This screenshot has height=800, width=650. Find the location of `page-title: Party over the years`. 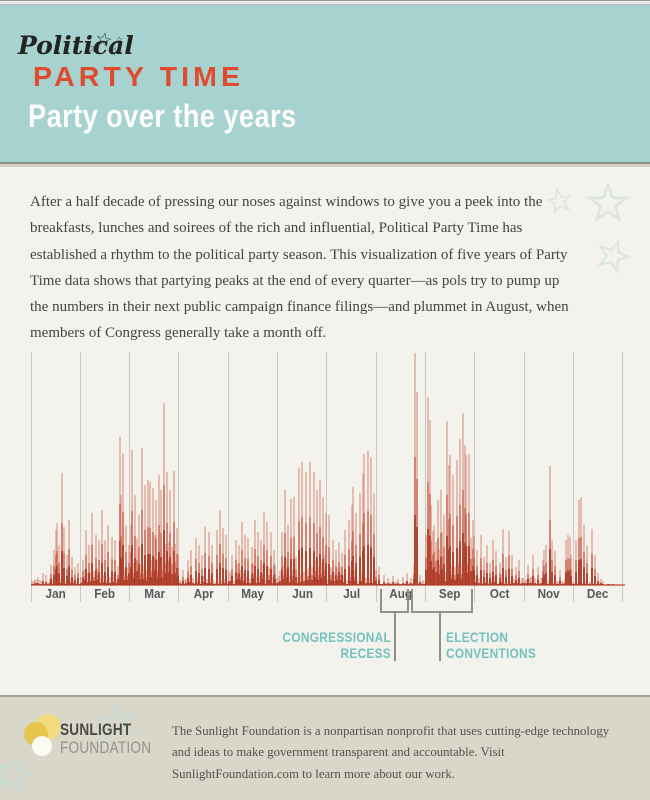

page-title: Party over the years is located at coordinates (162, 116).